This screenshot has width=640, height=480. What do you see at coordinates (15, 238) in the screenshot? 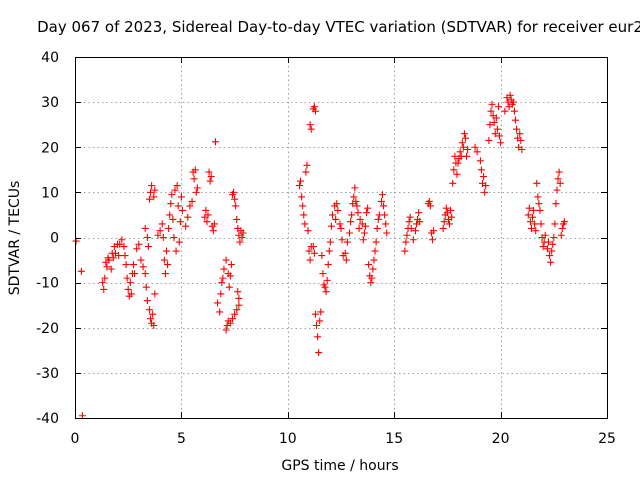
I see `y-axis-label: SDTVAR / TECUs` at bounding box center [15, 238].